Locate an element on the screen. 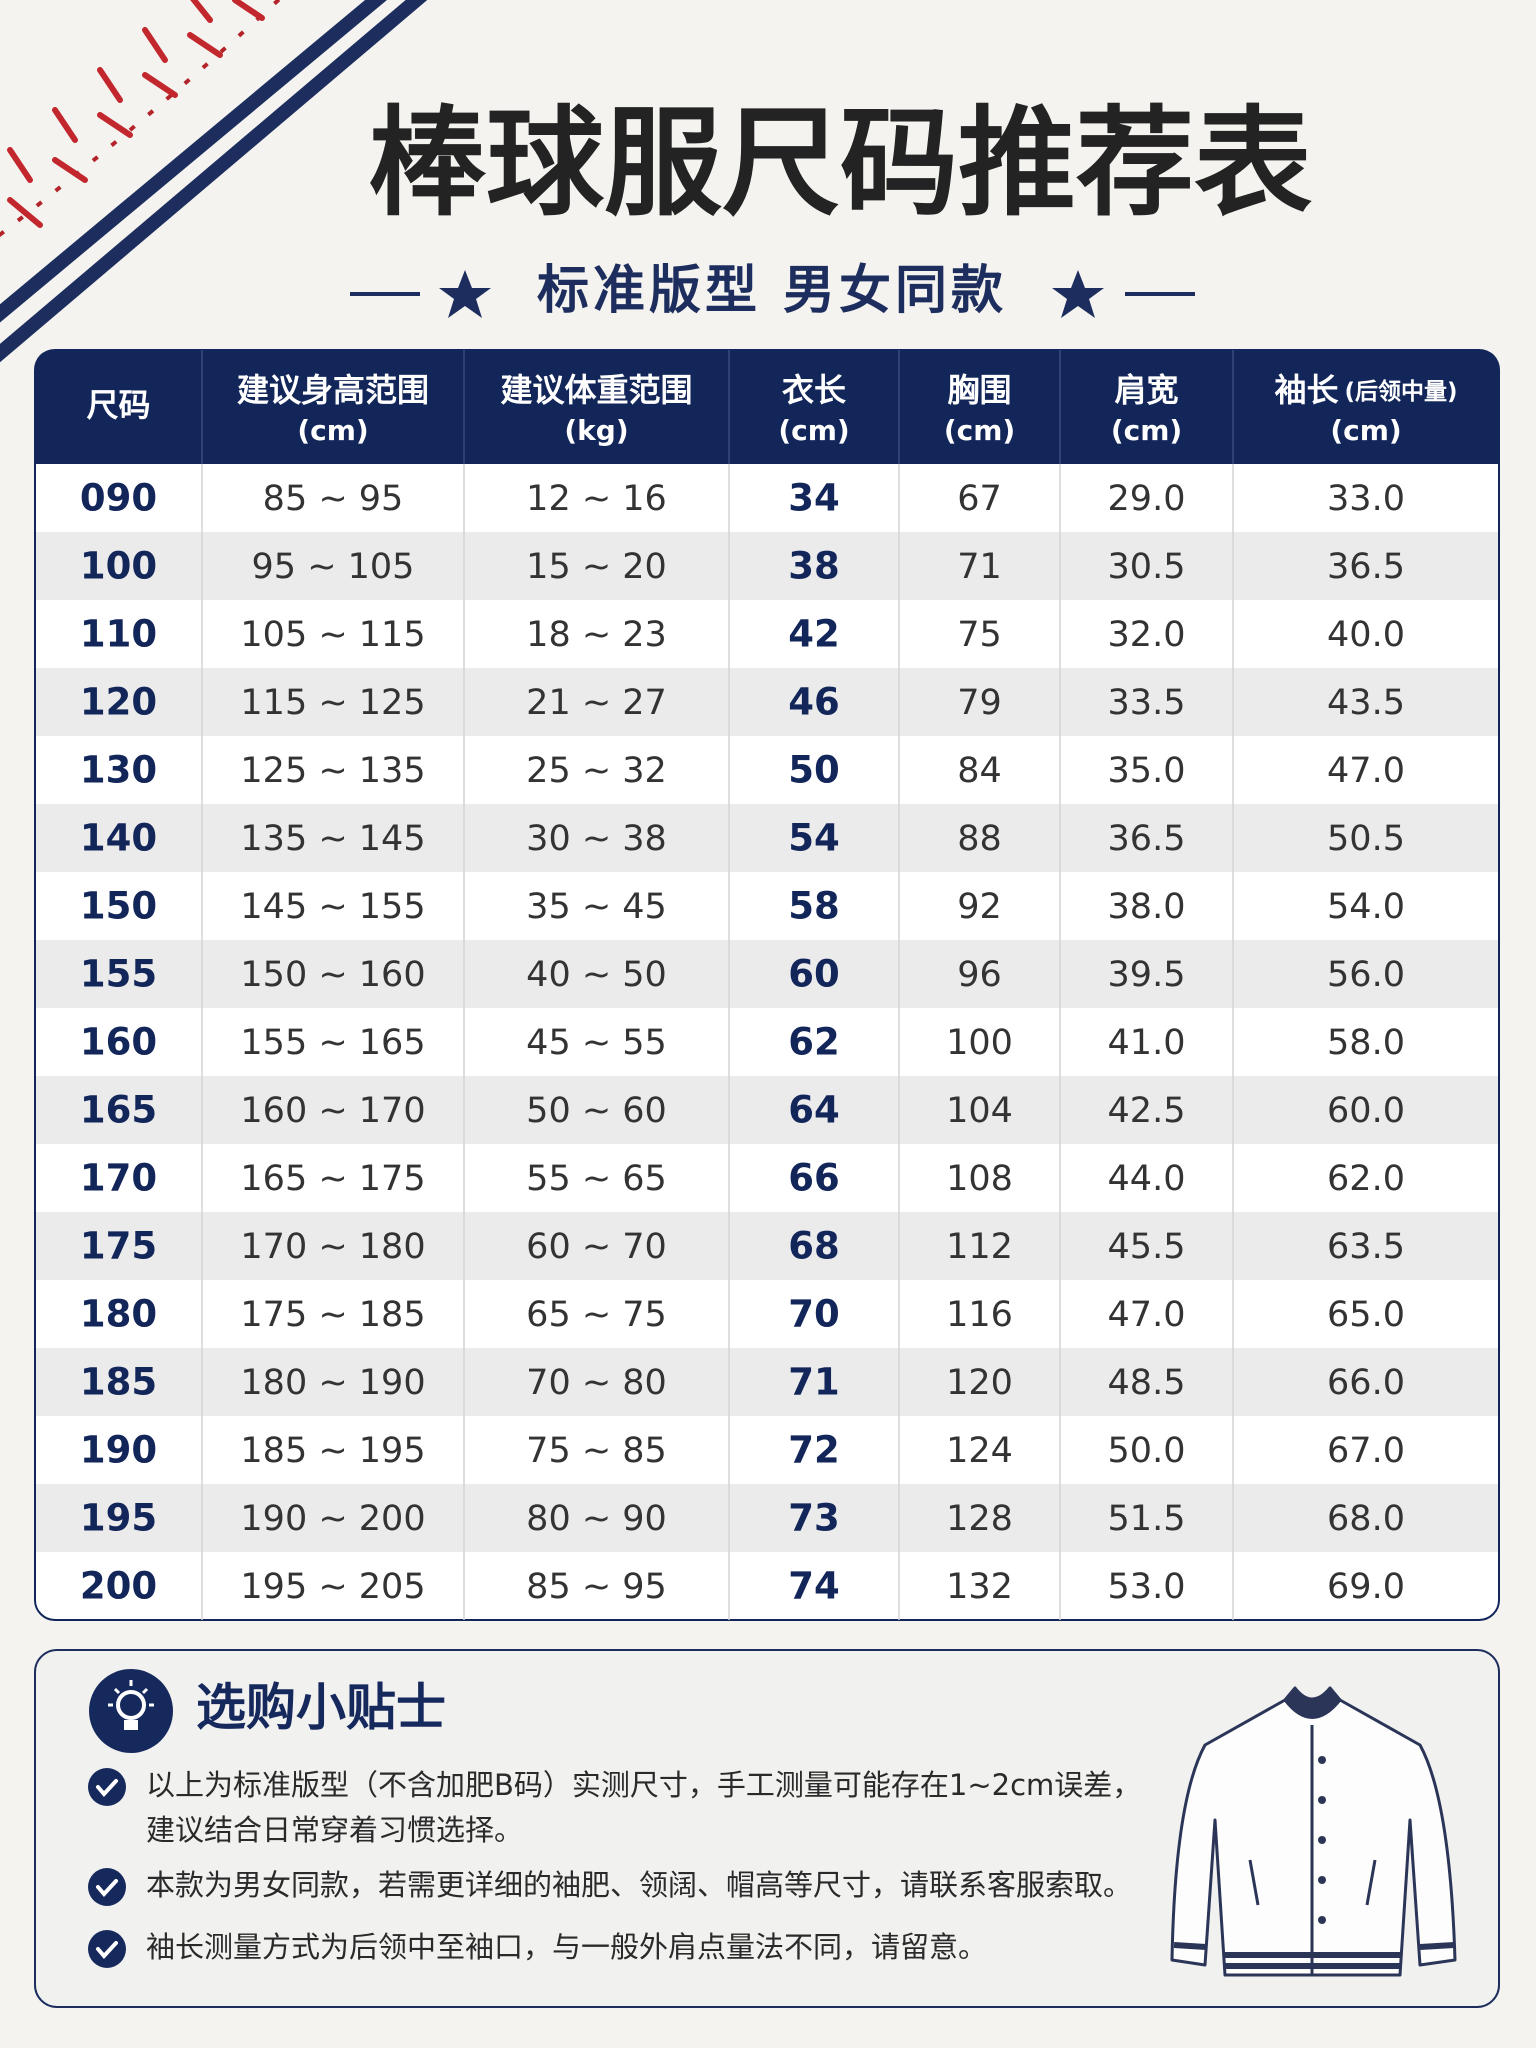 The width and height of the screenshot is (1536, 2048). table-cell: 79 is located at coordinates (979, 703).